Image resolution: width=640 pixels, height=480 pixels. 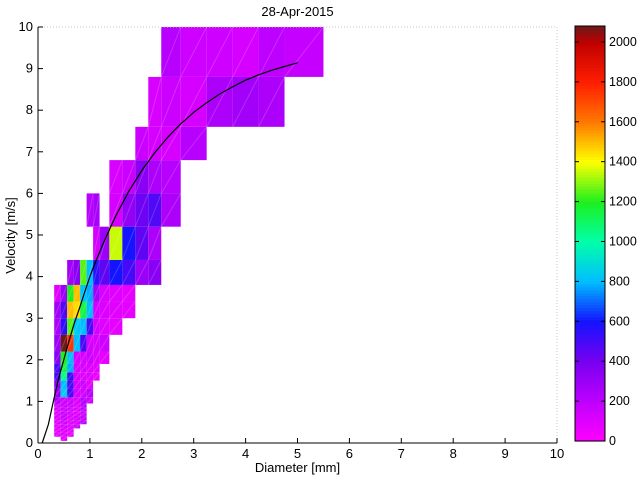 What do you see at coordinates (297, 467) in the screenshot?
I see `x-axis-label: Diameter [mm]` at bounding box center [297, 467].